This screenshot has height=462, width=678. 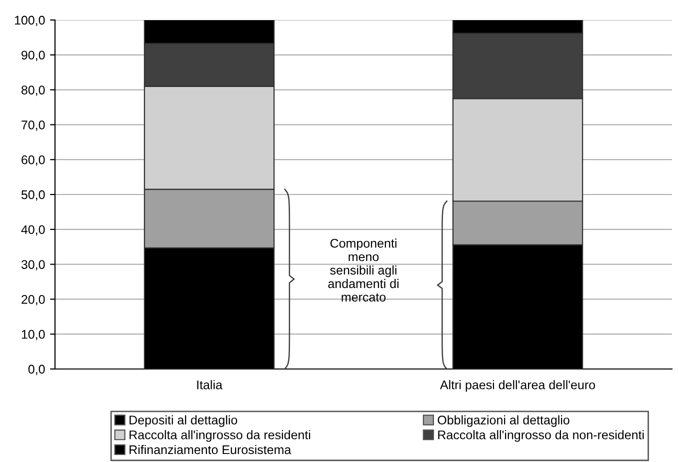 I want to click on x-tick-label: Italia, so click(x=209, y=385).